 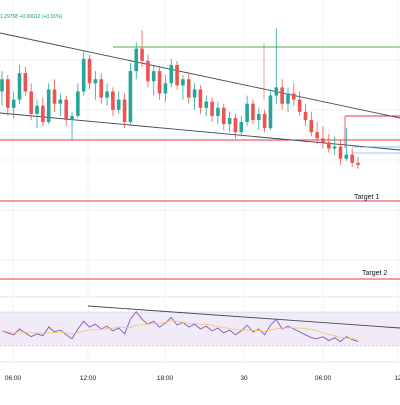 I want to click on rsi-line, so click(x=180, y=326).